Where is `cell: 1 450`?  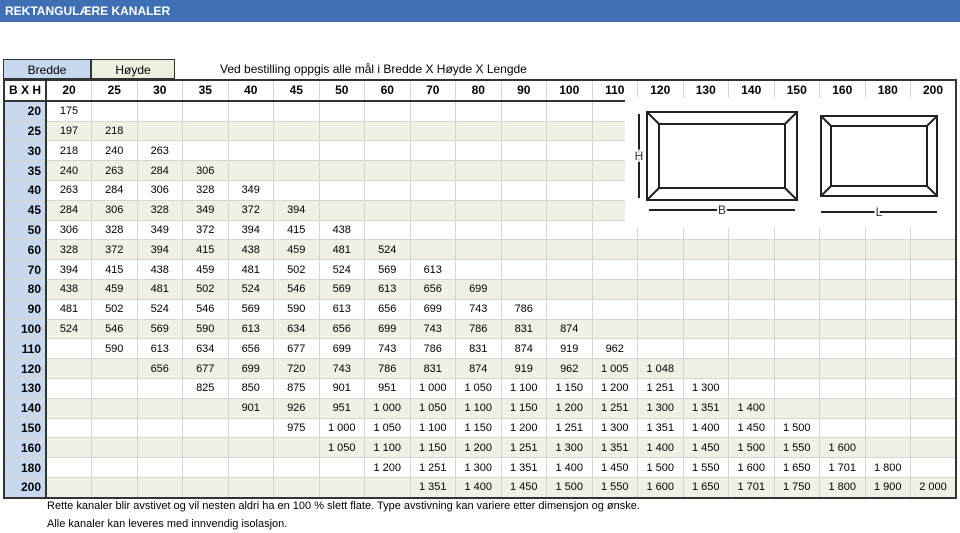
cell: 1 450 is located at coordinates (751, 428).